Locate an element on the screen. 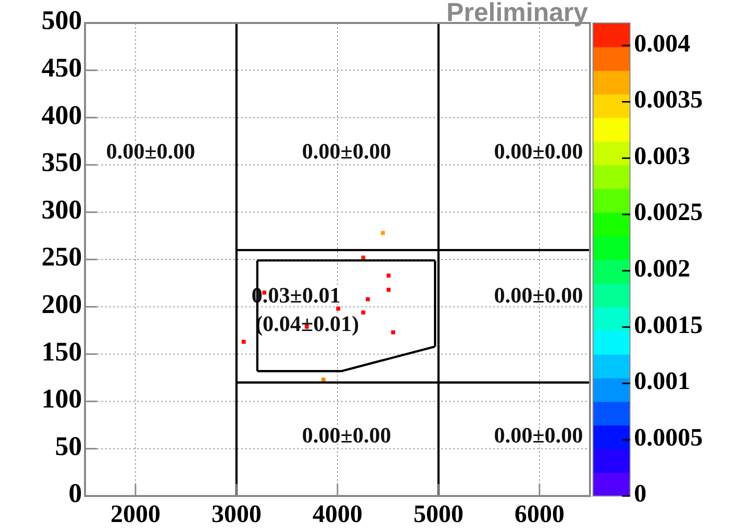  color-bar-label: 0.001 is located at coordinates (662, 382).